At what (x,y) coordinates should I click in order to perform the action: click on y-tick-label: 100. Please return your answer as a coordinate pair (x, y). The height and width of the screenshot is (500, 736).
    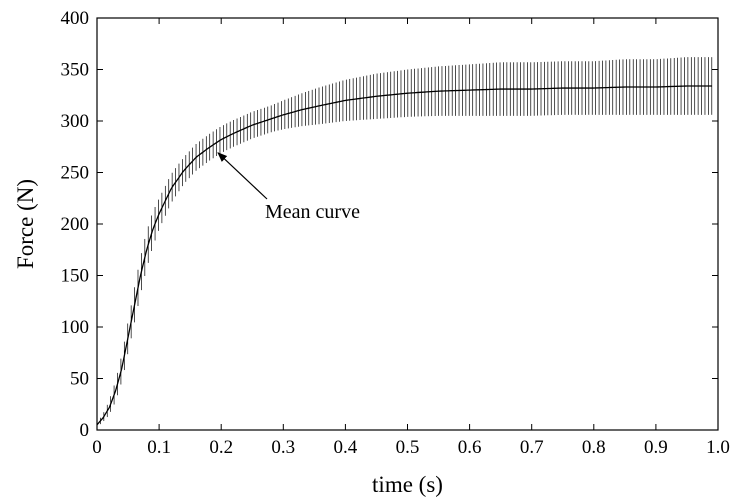
    Looking at the image, I should click on (75, 327).